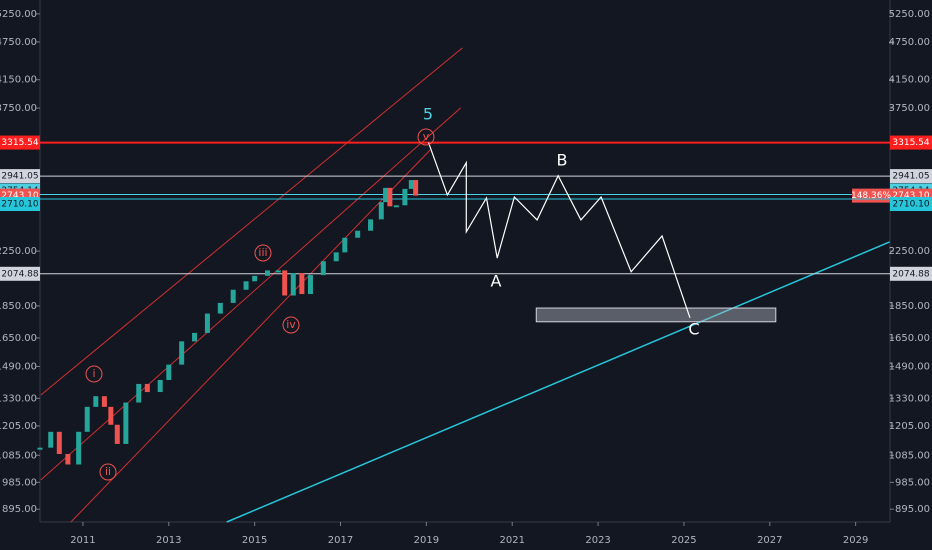 The height and width of the screenshot is (550, 932). Describe the element at coordinates (168, 540) in the screenshot. I see `x-tick-label: 2013` at that location.